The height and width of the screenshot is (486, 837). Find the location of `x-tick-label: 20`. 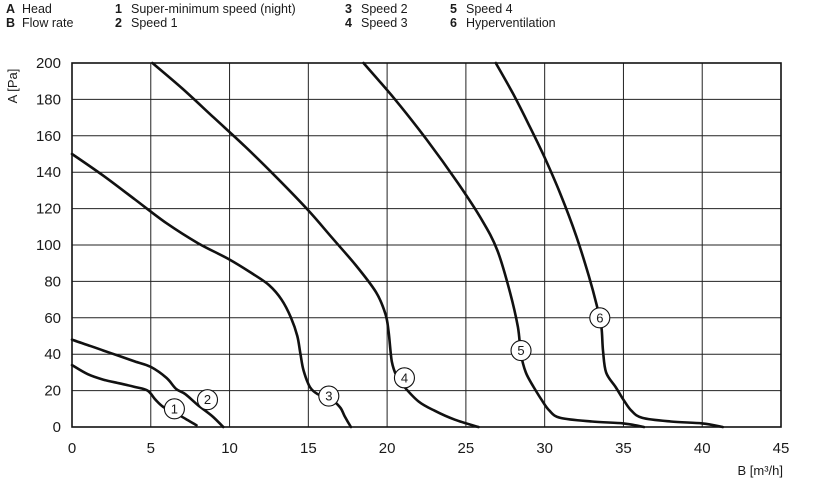

x-tick-label: 20 is located at coordinates (387, 448).